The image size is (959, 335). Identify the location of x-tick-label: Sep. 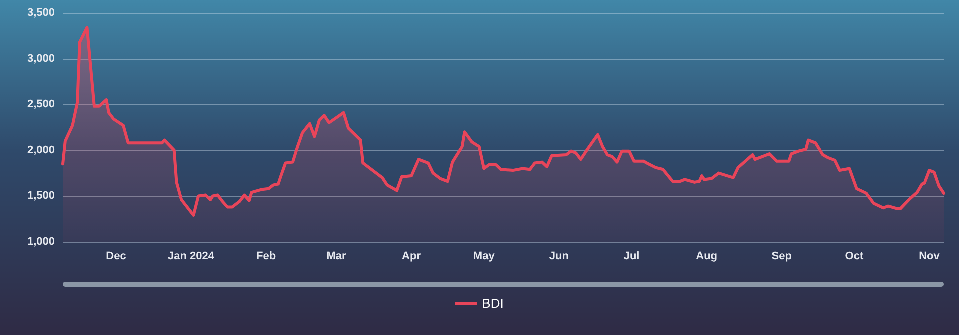
(782, 256).